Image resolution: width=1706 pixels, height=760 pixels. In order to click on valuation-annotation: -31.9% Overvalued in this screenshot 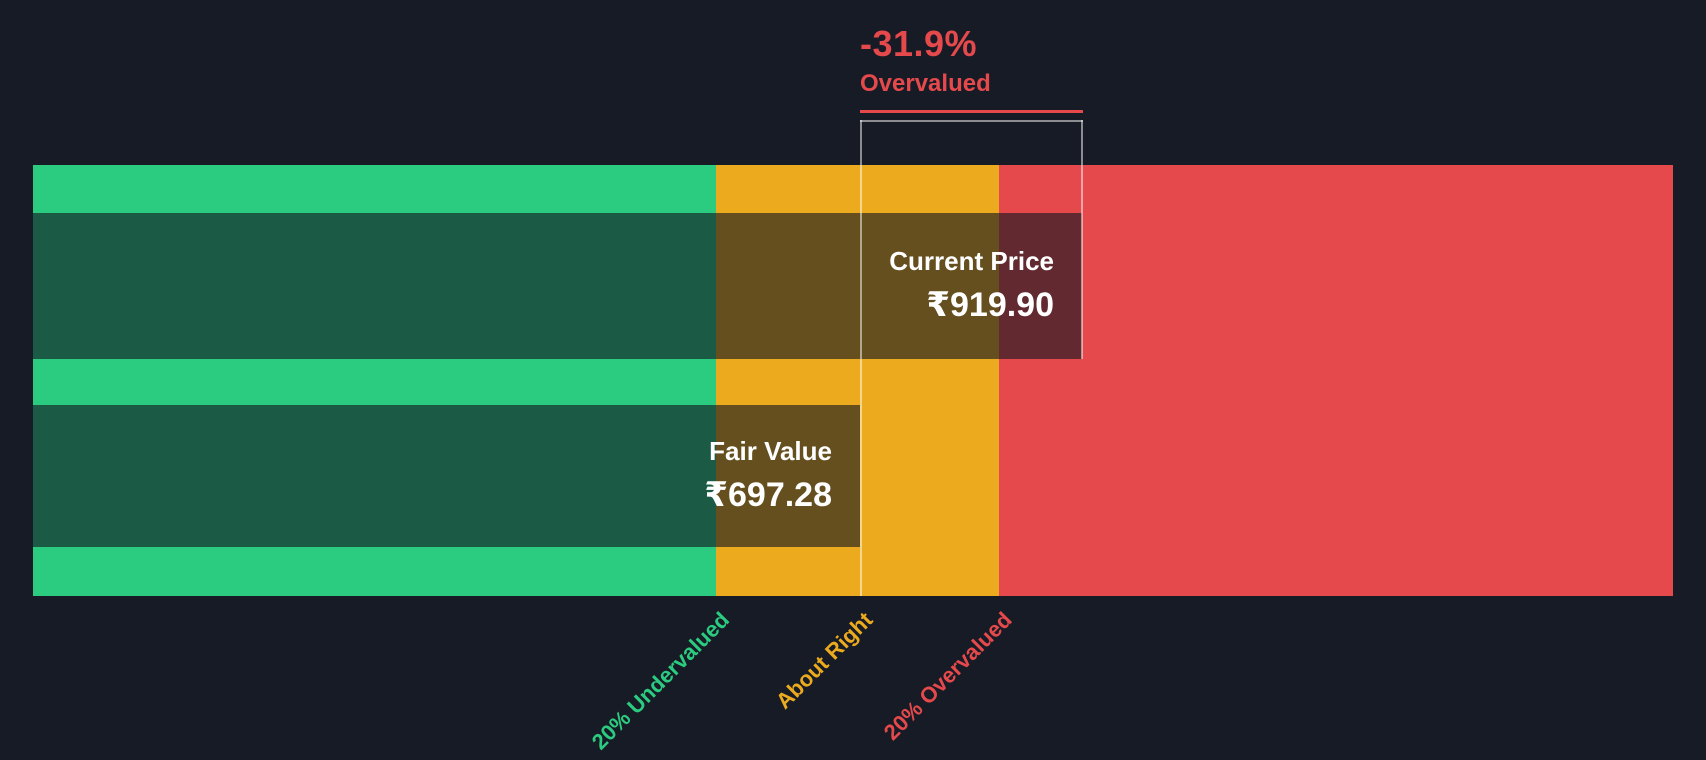, I will do `click(925, 61)`.